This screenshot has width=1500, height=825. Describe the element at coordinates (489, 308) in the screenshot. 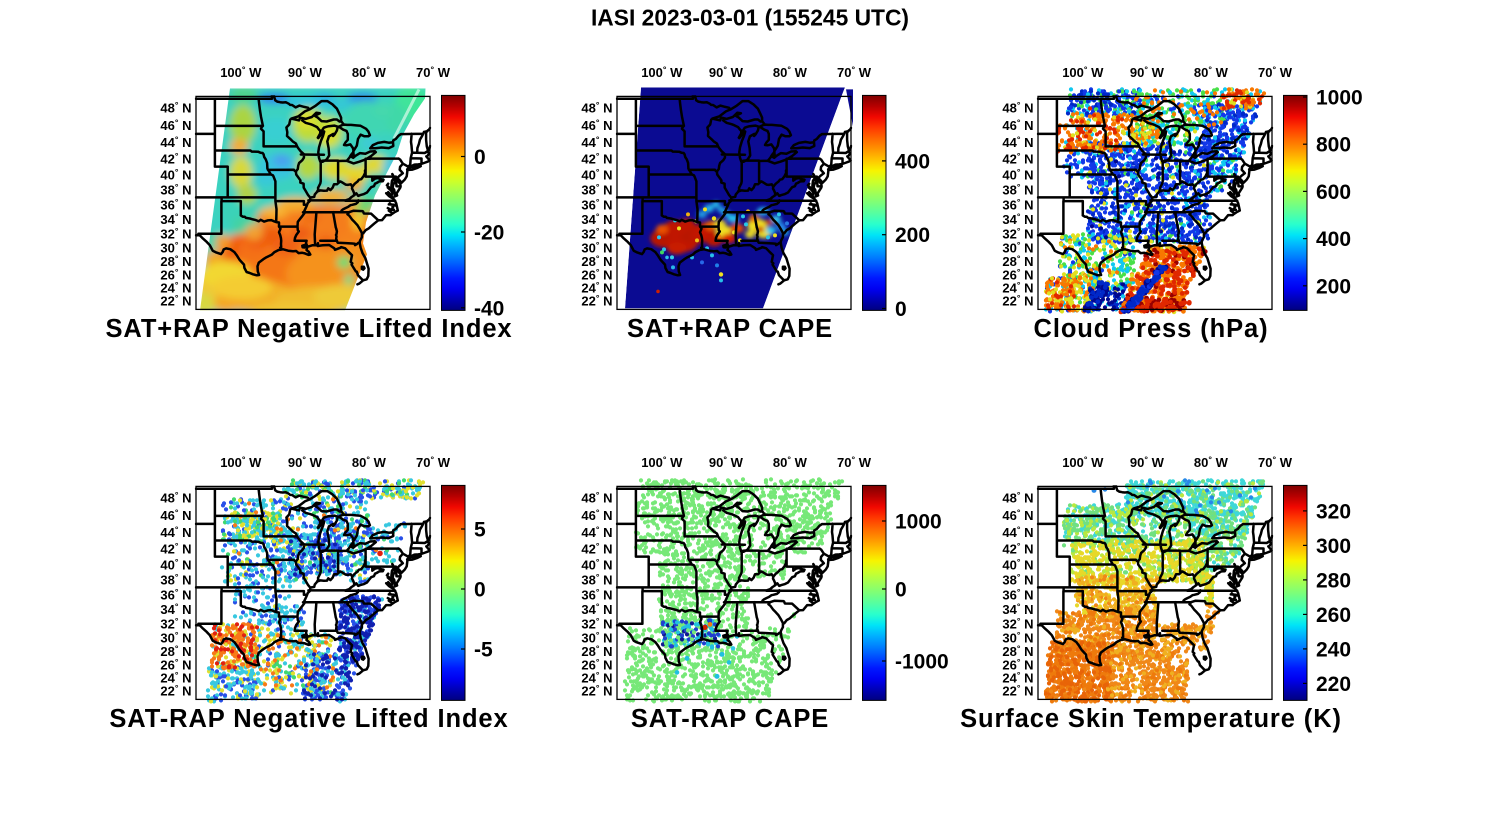

I see `svg-text: -40` at that location.